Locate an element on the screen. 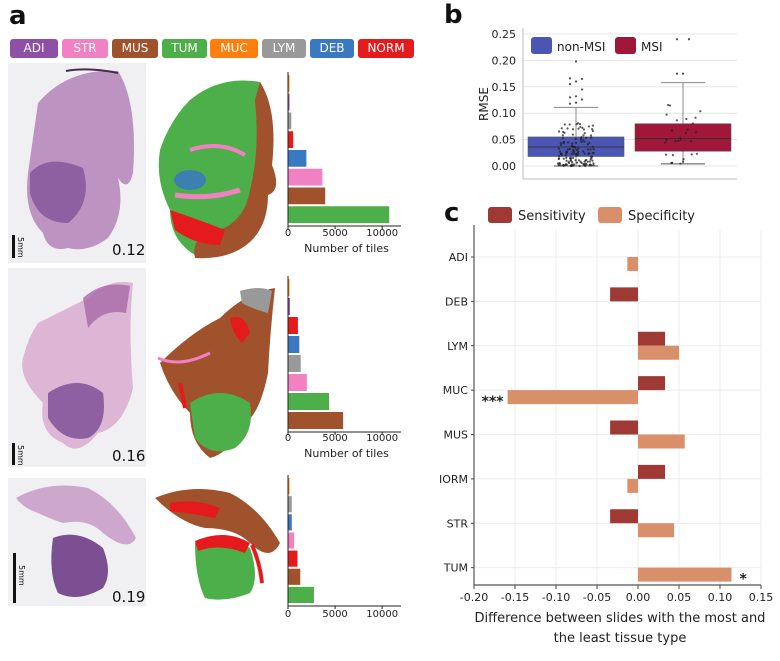 This screenshot has height=661, width=780. slide-rmse-value-3: 0.19 is located at coordinates (129, 597).